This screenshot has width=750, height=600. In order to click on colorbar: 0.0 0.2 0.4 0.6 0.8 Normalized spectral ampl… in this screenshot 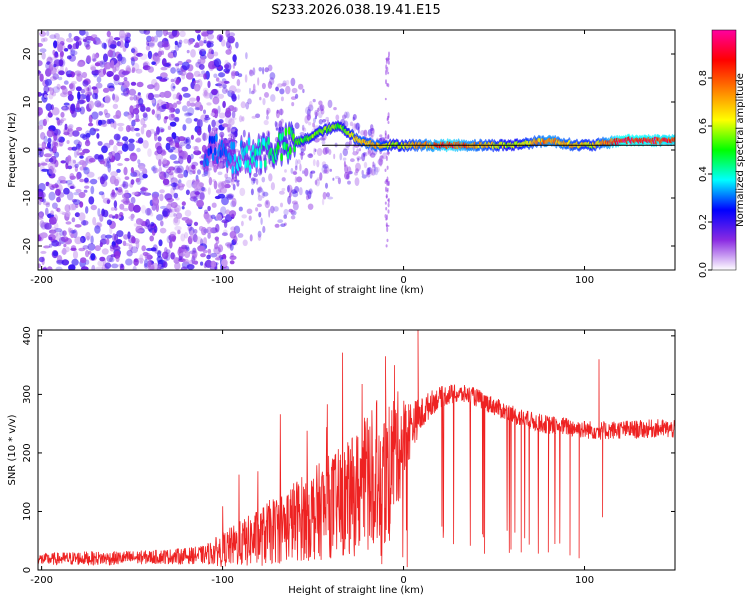, I will do `click(722, 153)`.